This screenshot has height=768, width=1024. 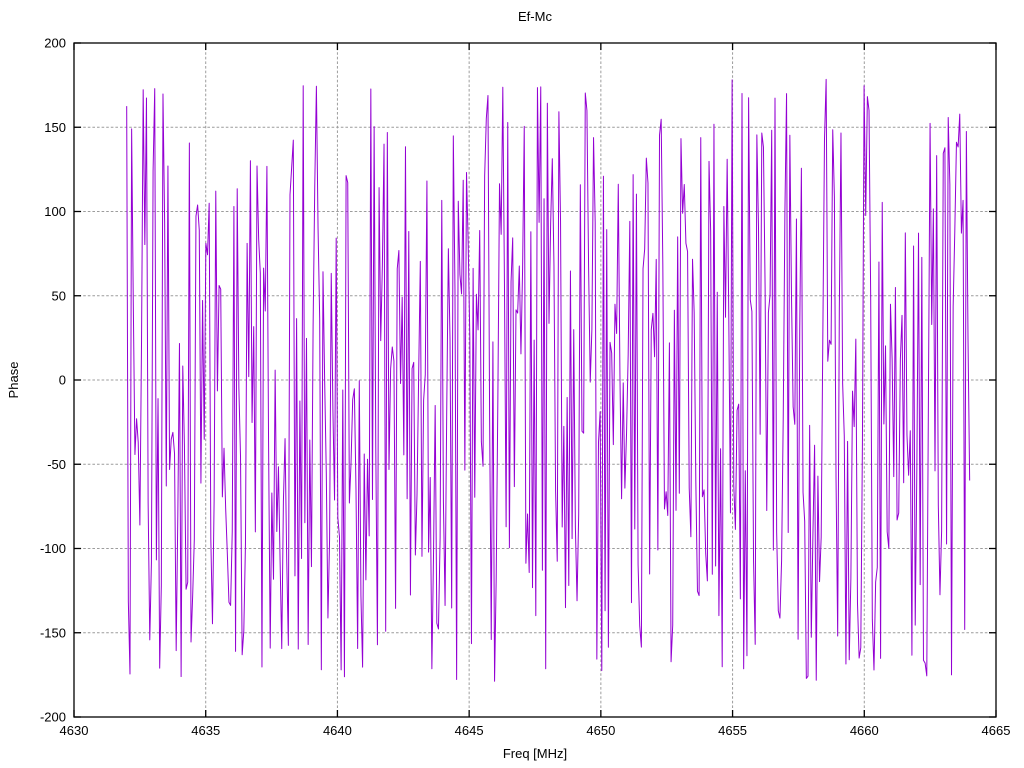 What do you see at coordinates (62, 380) in the screenshot?
I see `y-tick-label: 0` at bounding box center [62, 380].